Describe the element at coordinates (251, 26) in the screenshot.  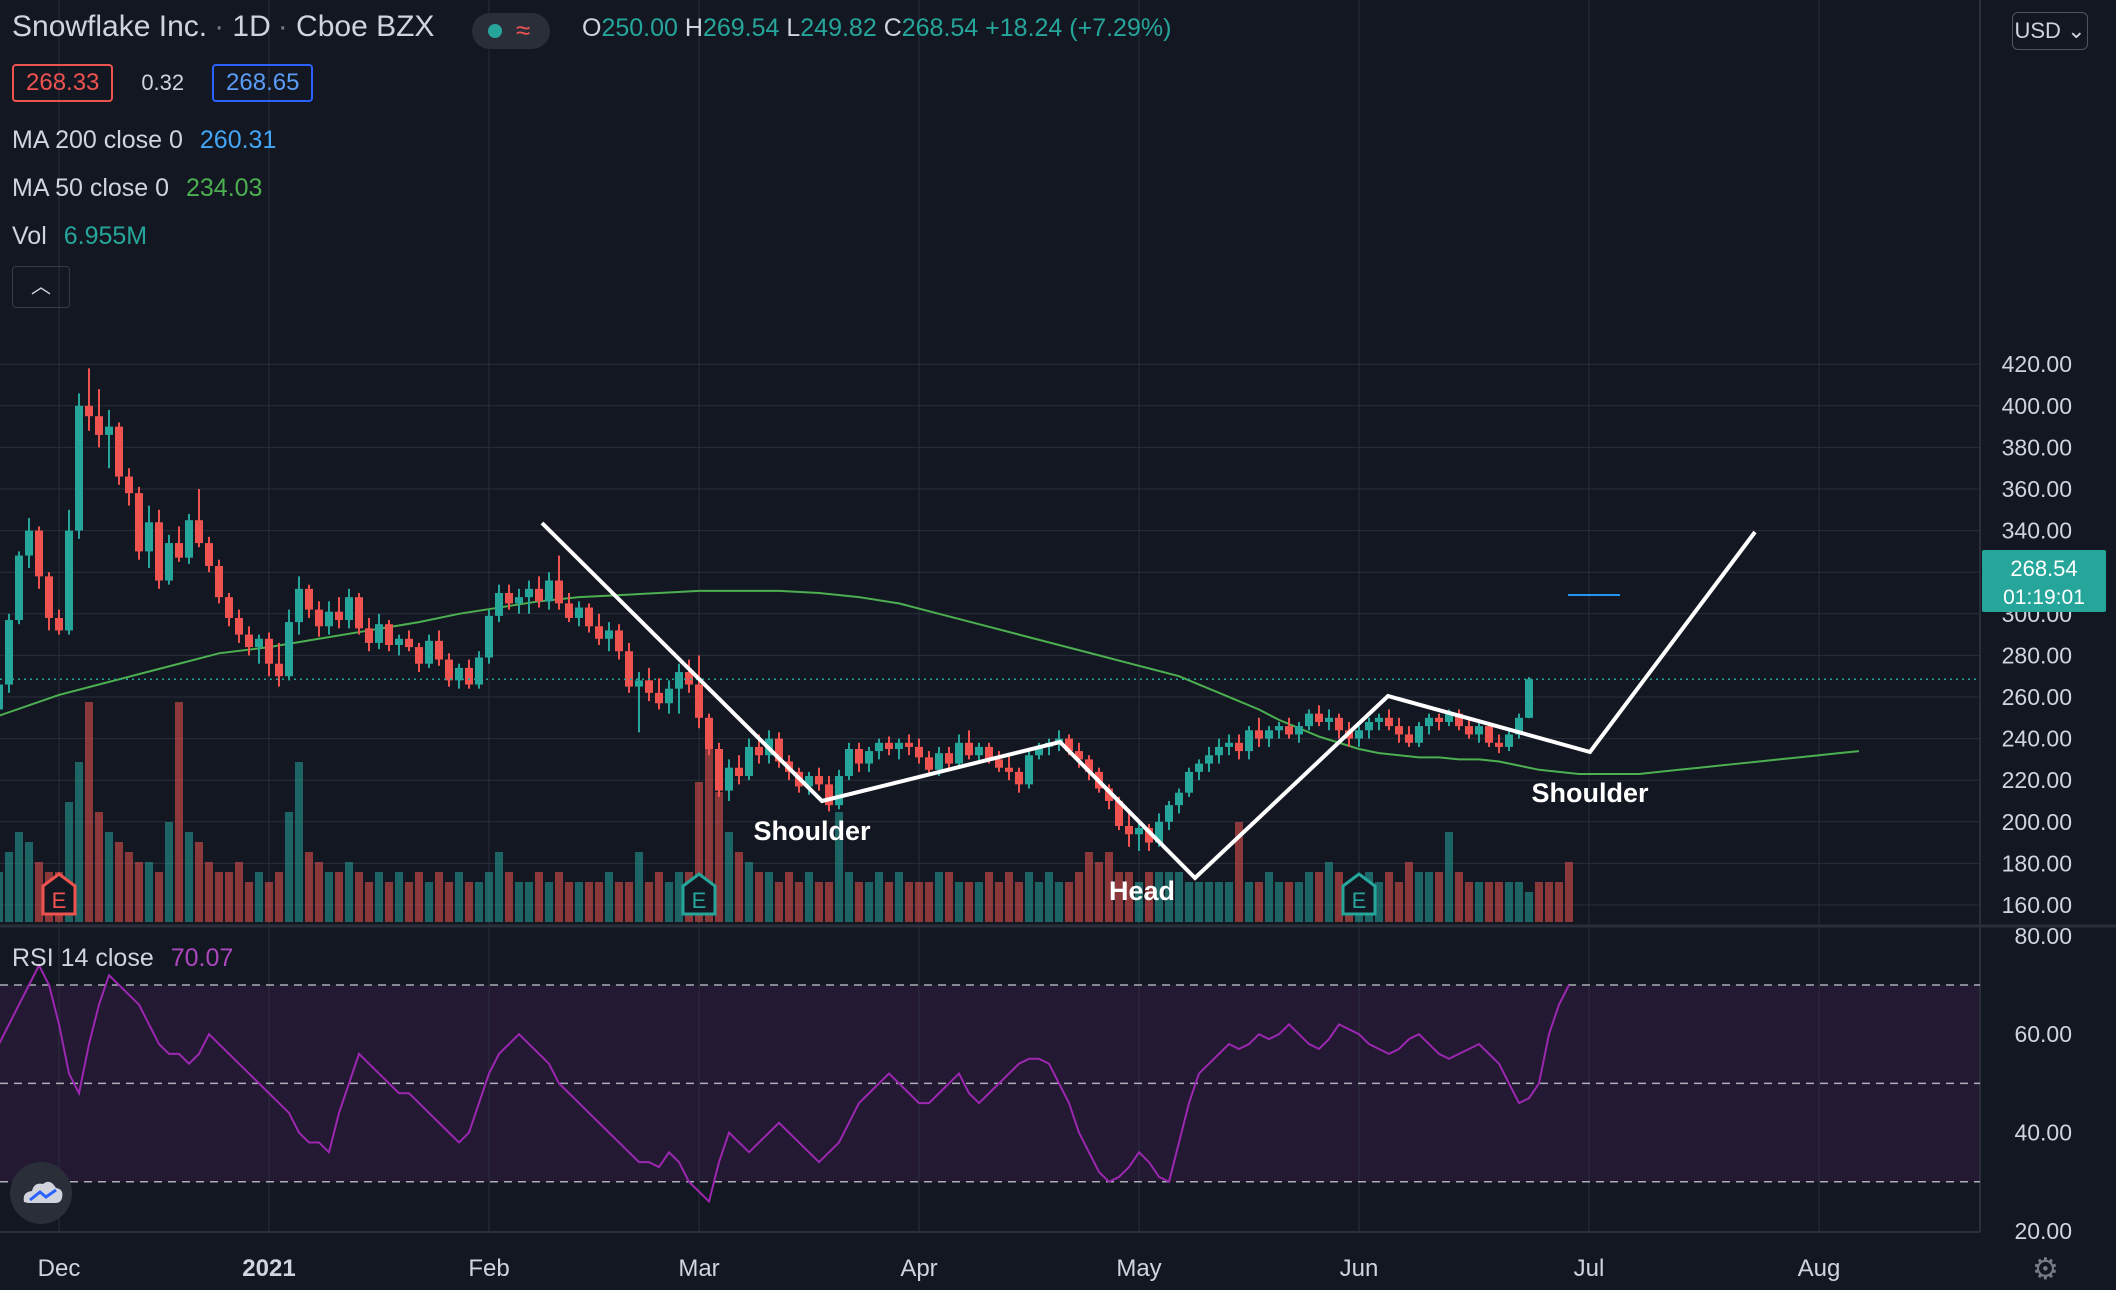
I see `interval-label: 1D` at that location.